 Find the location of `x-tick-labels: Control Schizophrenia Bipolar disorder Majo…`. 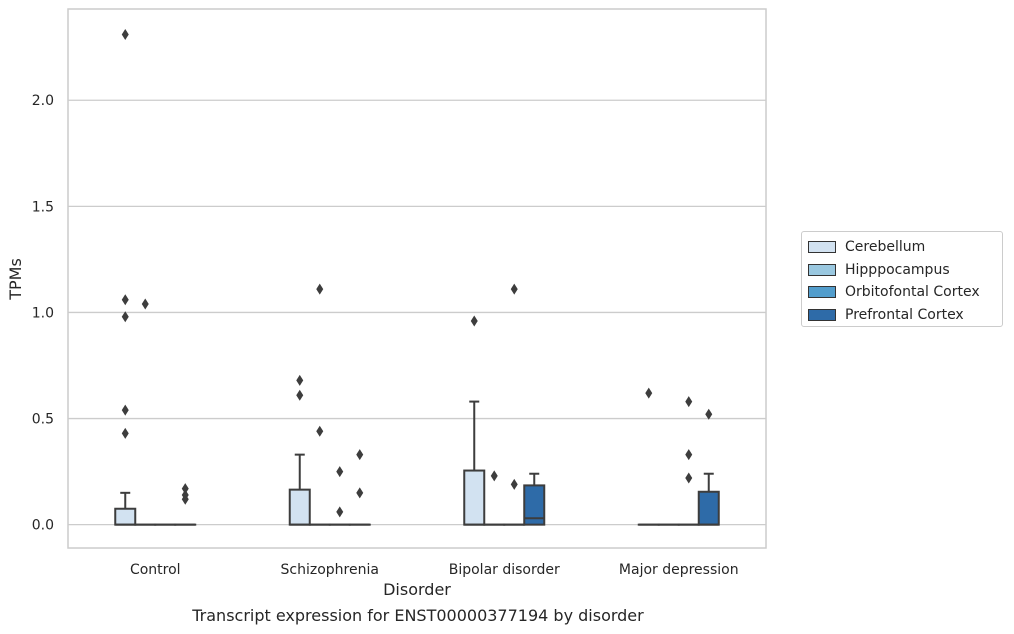

x-tick-labels: Control Schizophrenia Bipolar disorder Majo… is located at coordinates (434, 570).